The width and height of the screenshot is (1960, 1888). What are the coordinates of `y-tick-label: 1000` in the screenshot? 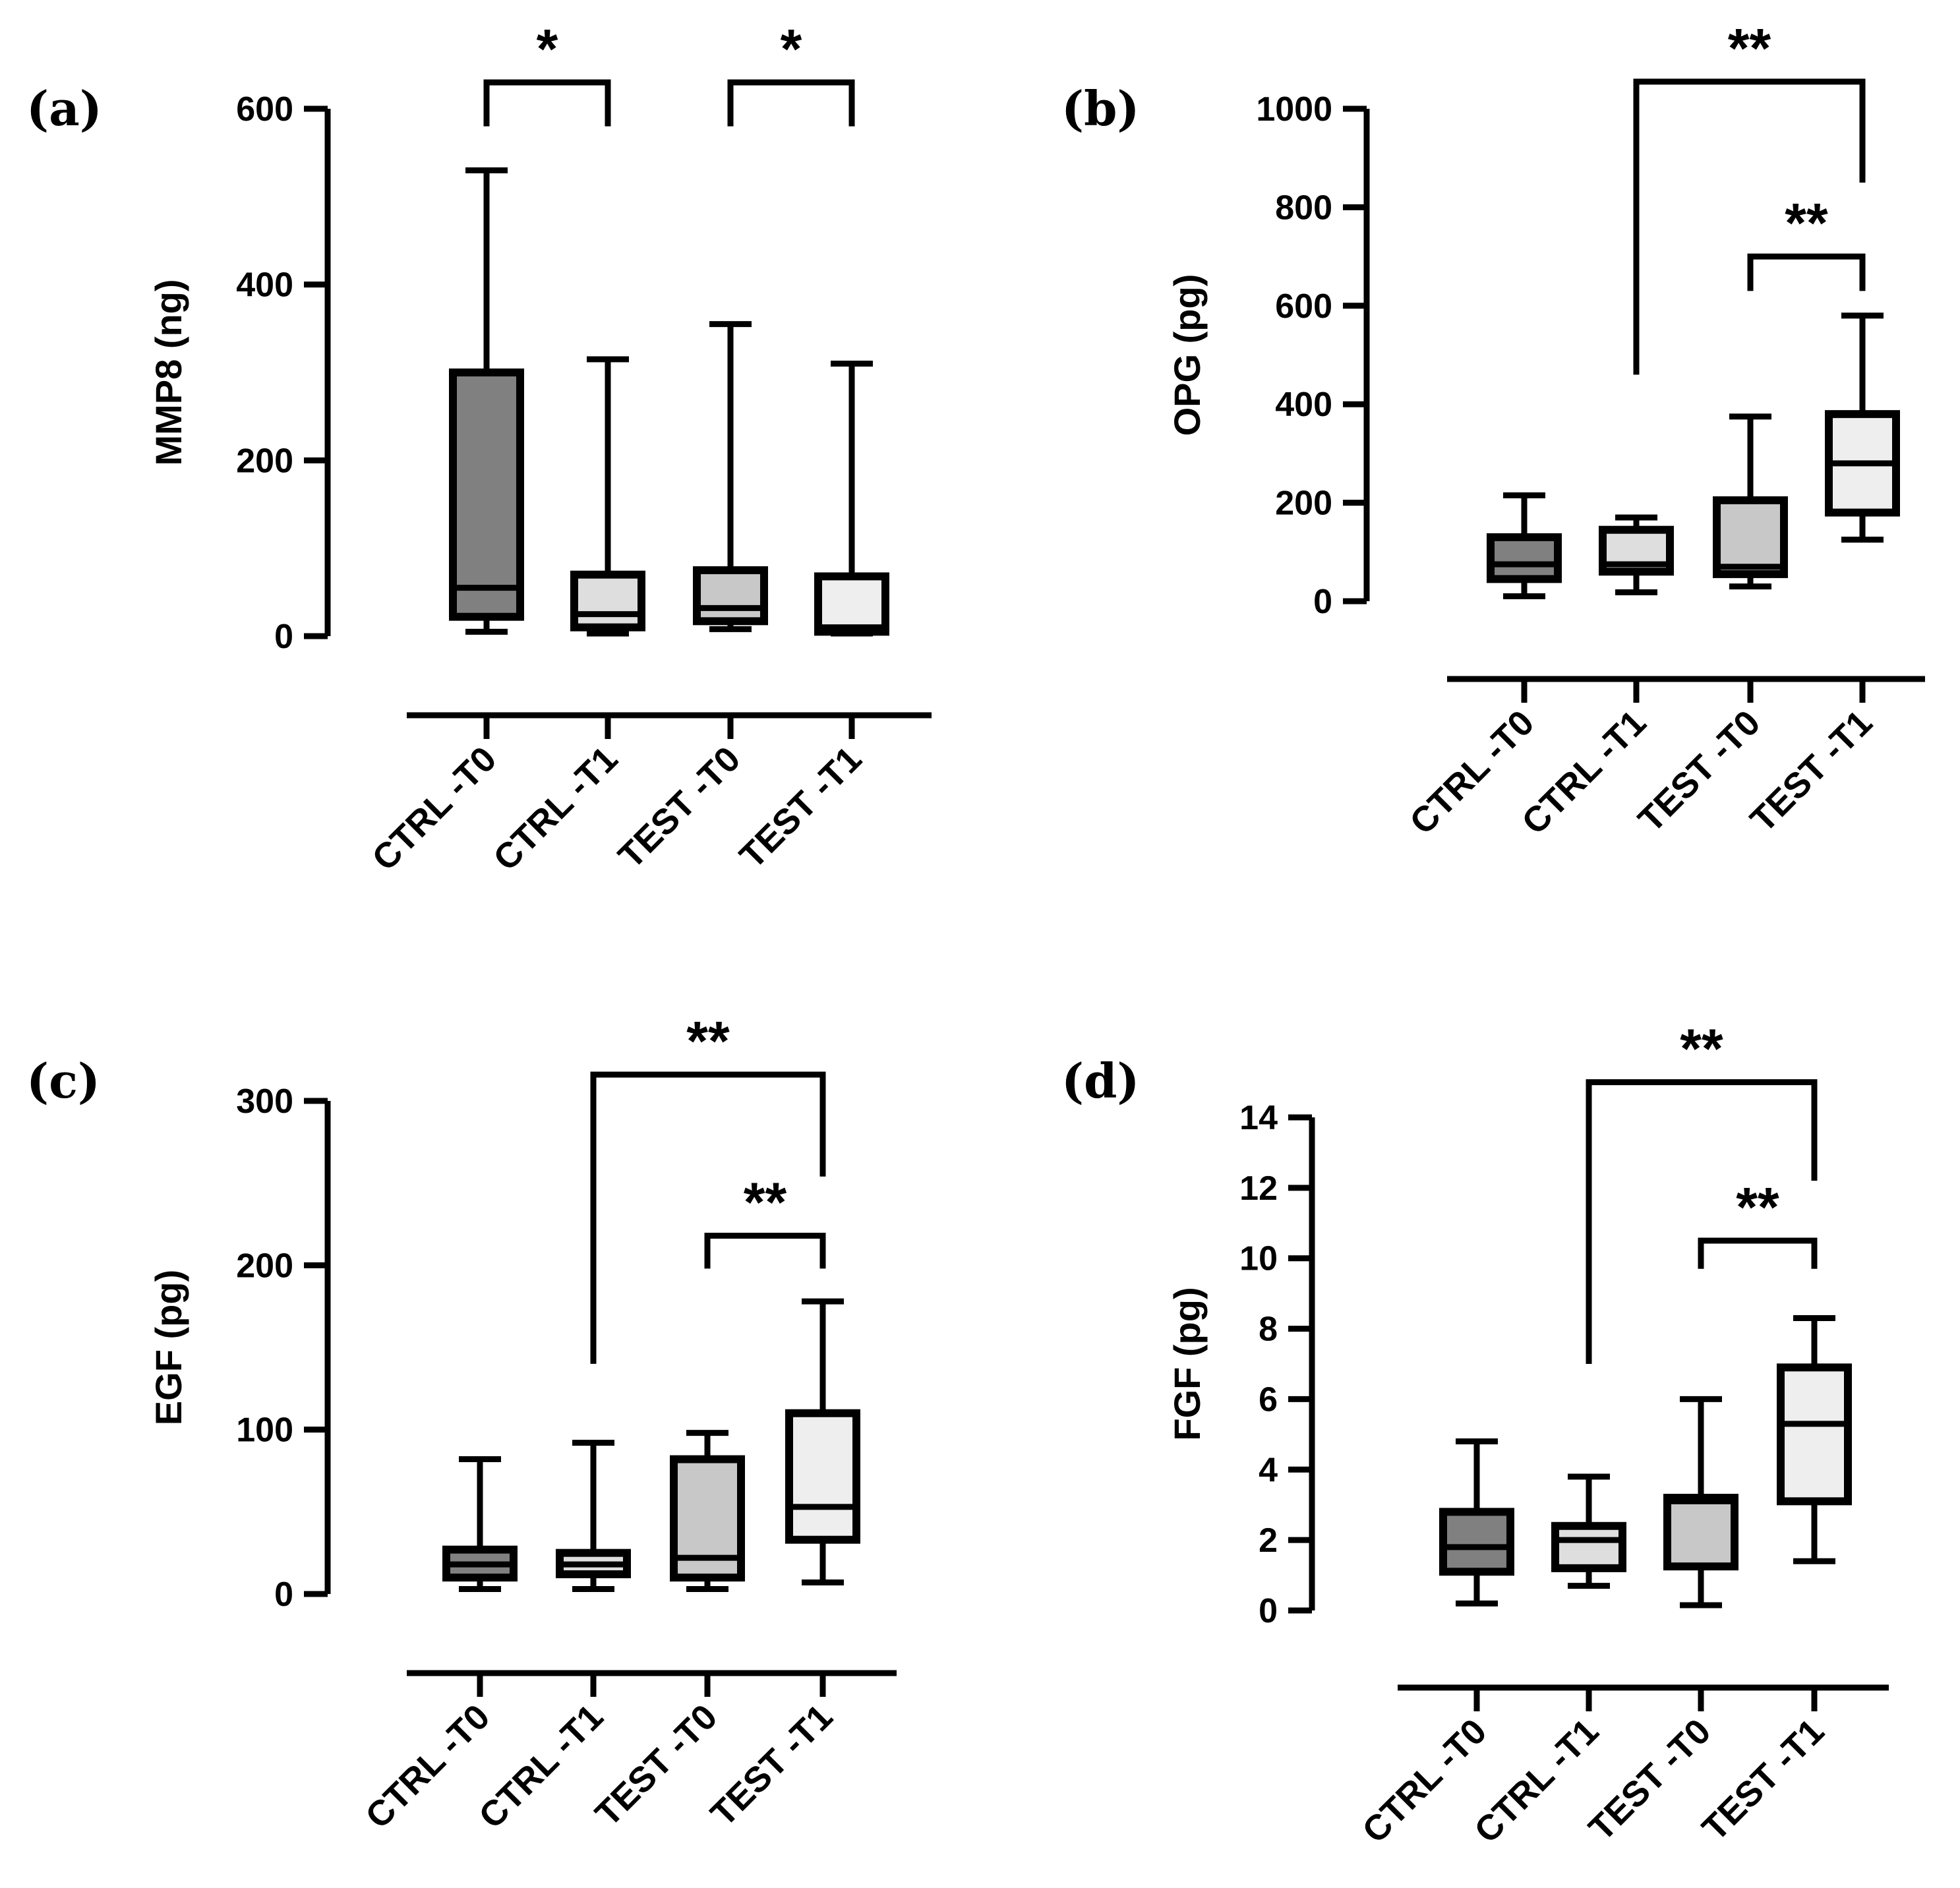 It's located at (1294, 109).